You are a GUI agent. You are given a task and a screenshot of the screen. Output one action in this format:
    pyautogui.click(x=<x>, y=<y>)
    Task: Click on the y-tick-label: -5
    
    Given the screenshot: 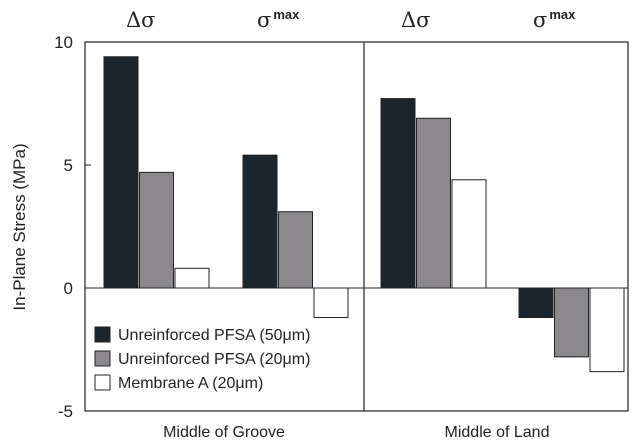 What is the action you would take?
    pyautogui.click(x=65, y=411)
    